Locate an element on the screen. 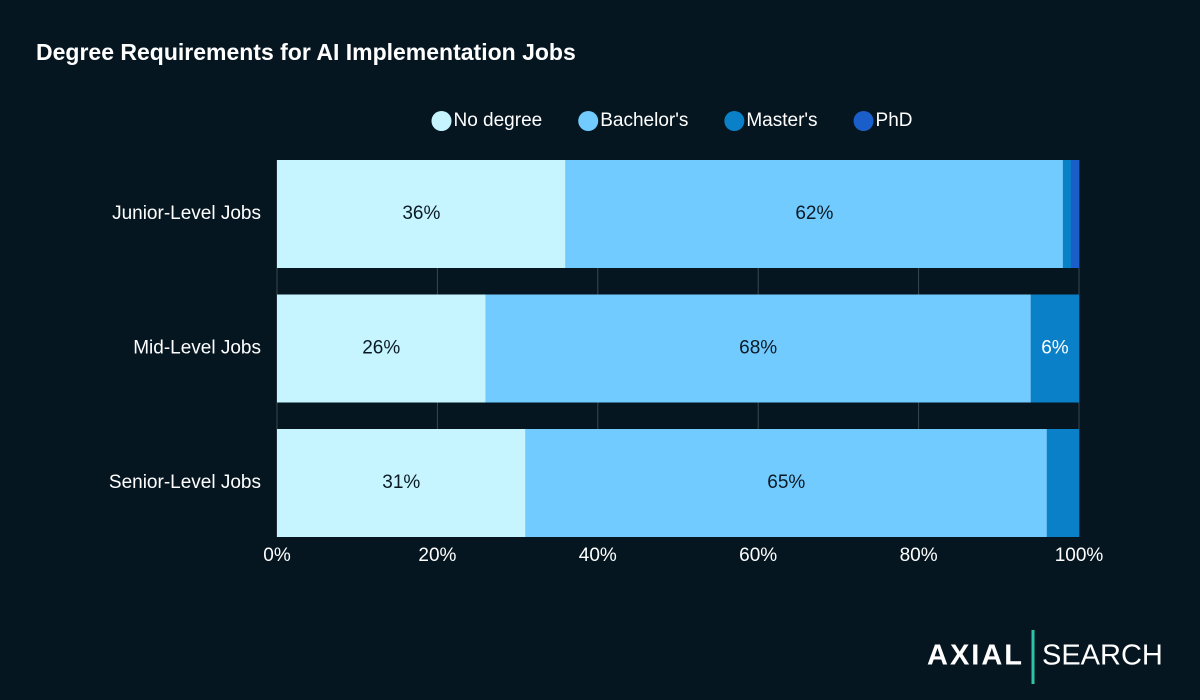  data-label: 26% is located at coordinates (381, 348).